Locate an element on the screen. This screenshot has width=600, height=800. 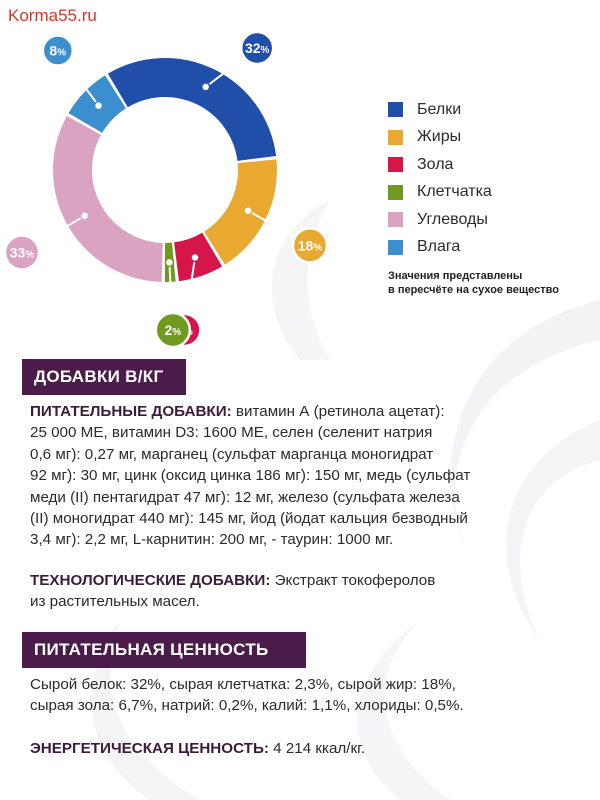
legend-label: Клетчатка is located at coordinates (454, 192).